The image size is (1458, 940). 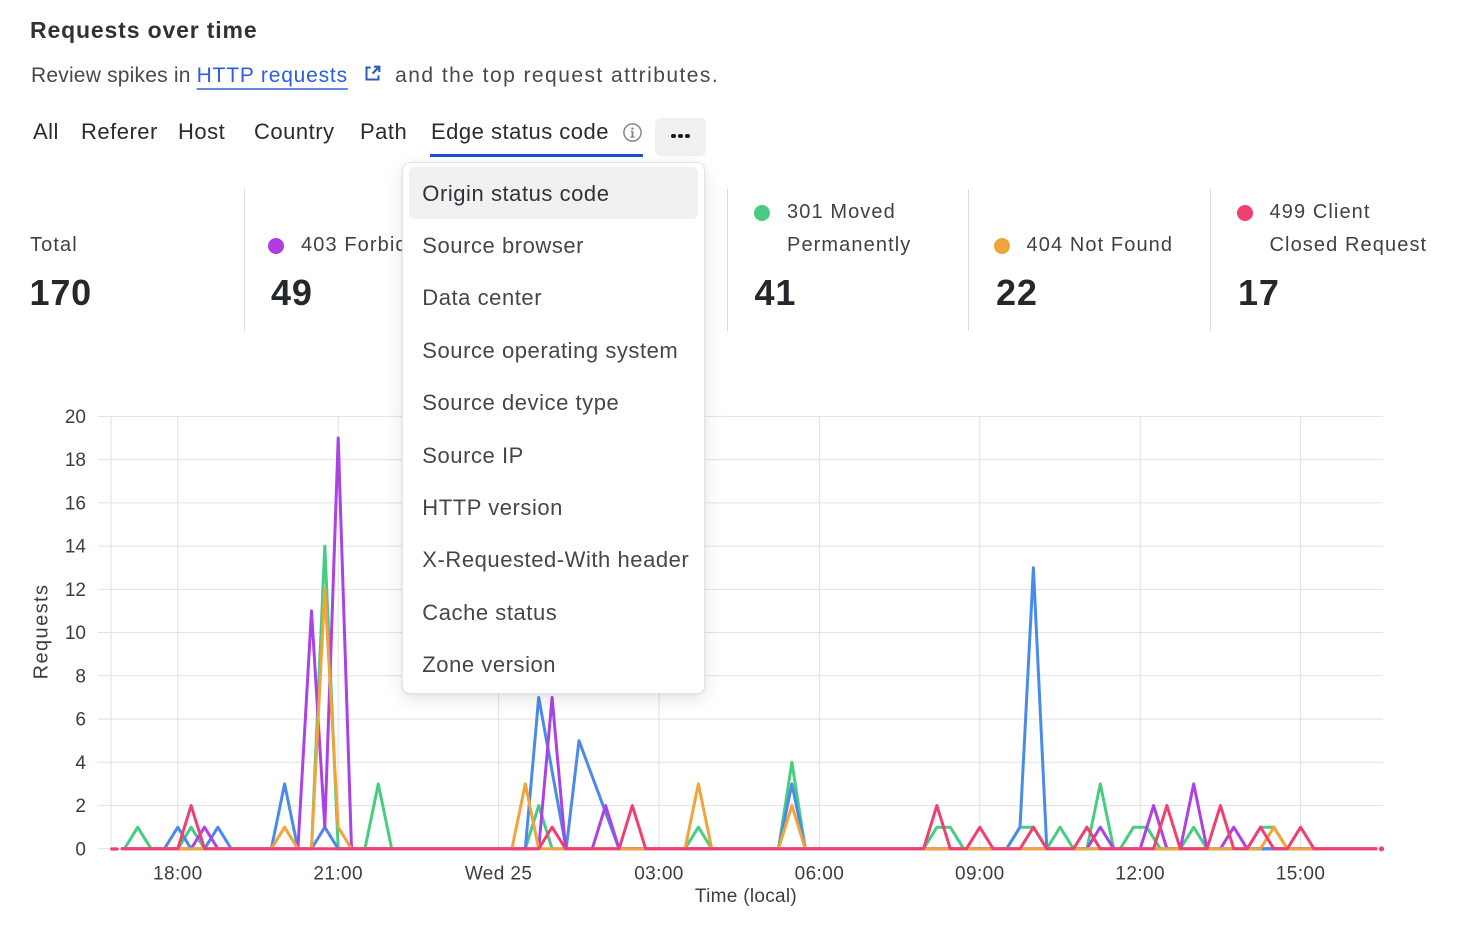 What do you see at coordinates (75, 460) in the screenshot?
I see `svg-text: 18` at bounding box center [75, 460].